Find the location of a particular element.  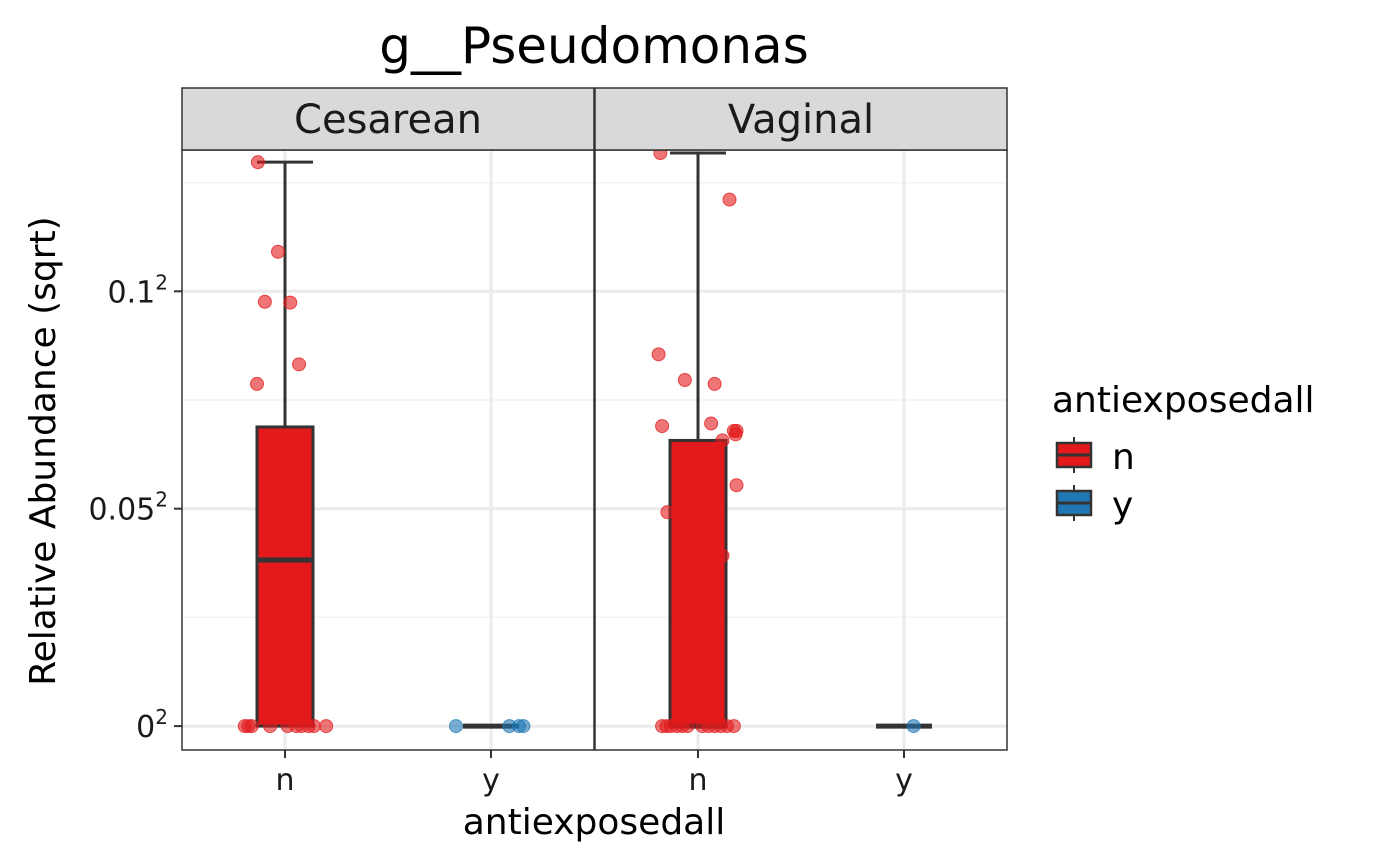

y-axis-title: Relative Abundance (sqrt) is located at coordinates (43, 450).